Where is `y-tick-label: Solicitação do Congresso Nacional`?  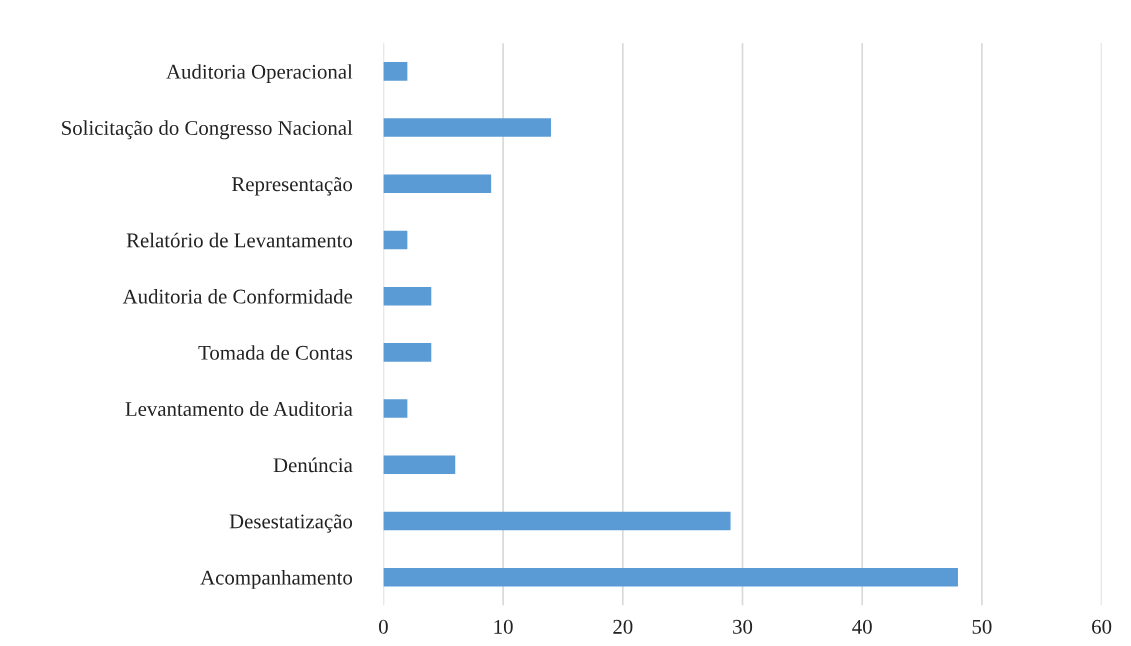 y-tick-label: Solicitação do Congresso Nacional is located at coordinates (207, 130).